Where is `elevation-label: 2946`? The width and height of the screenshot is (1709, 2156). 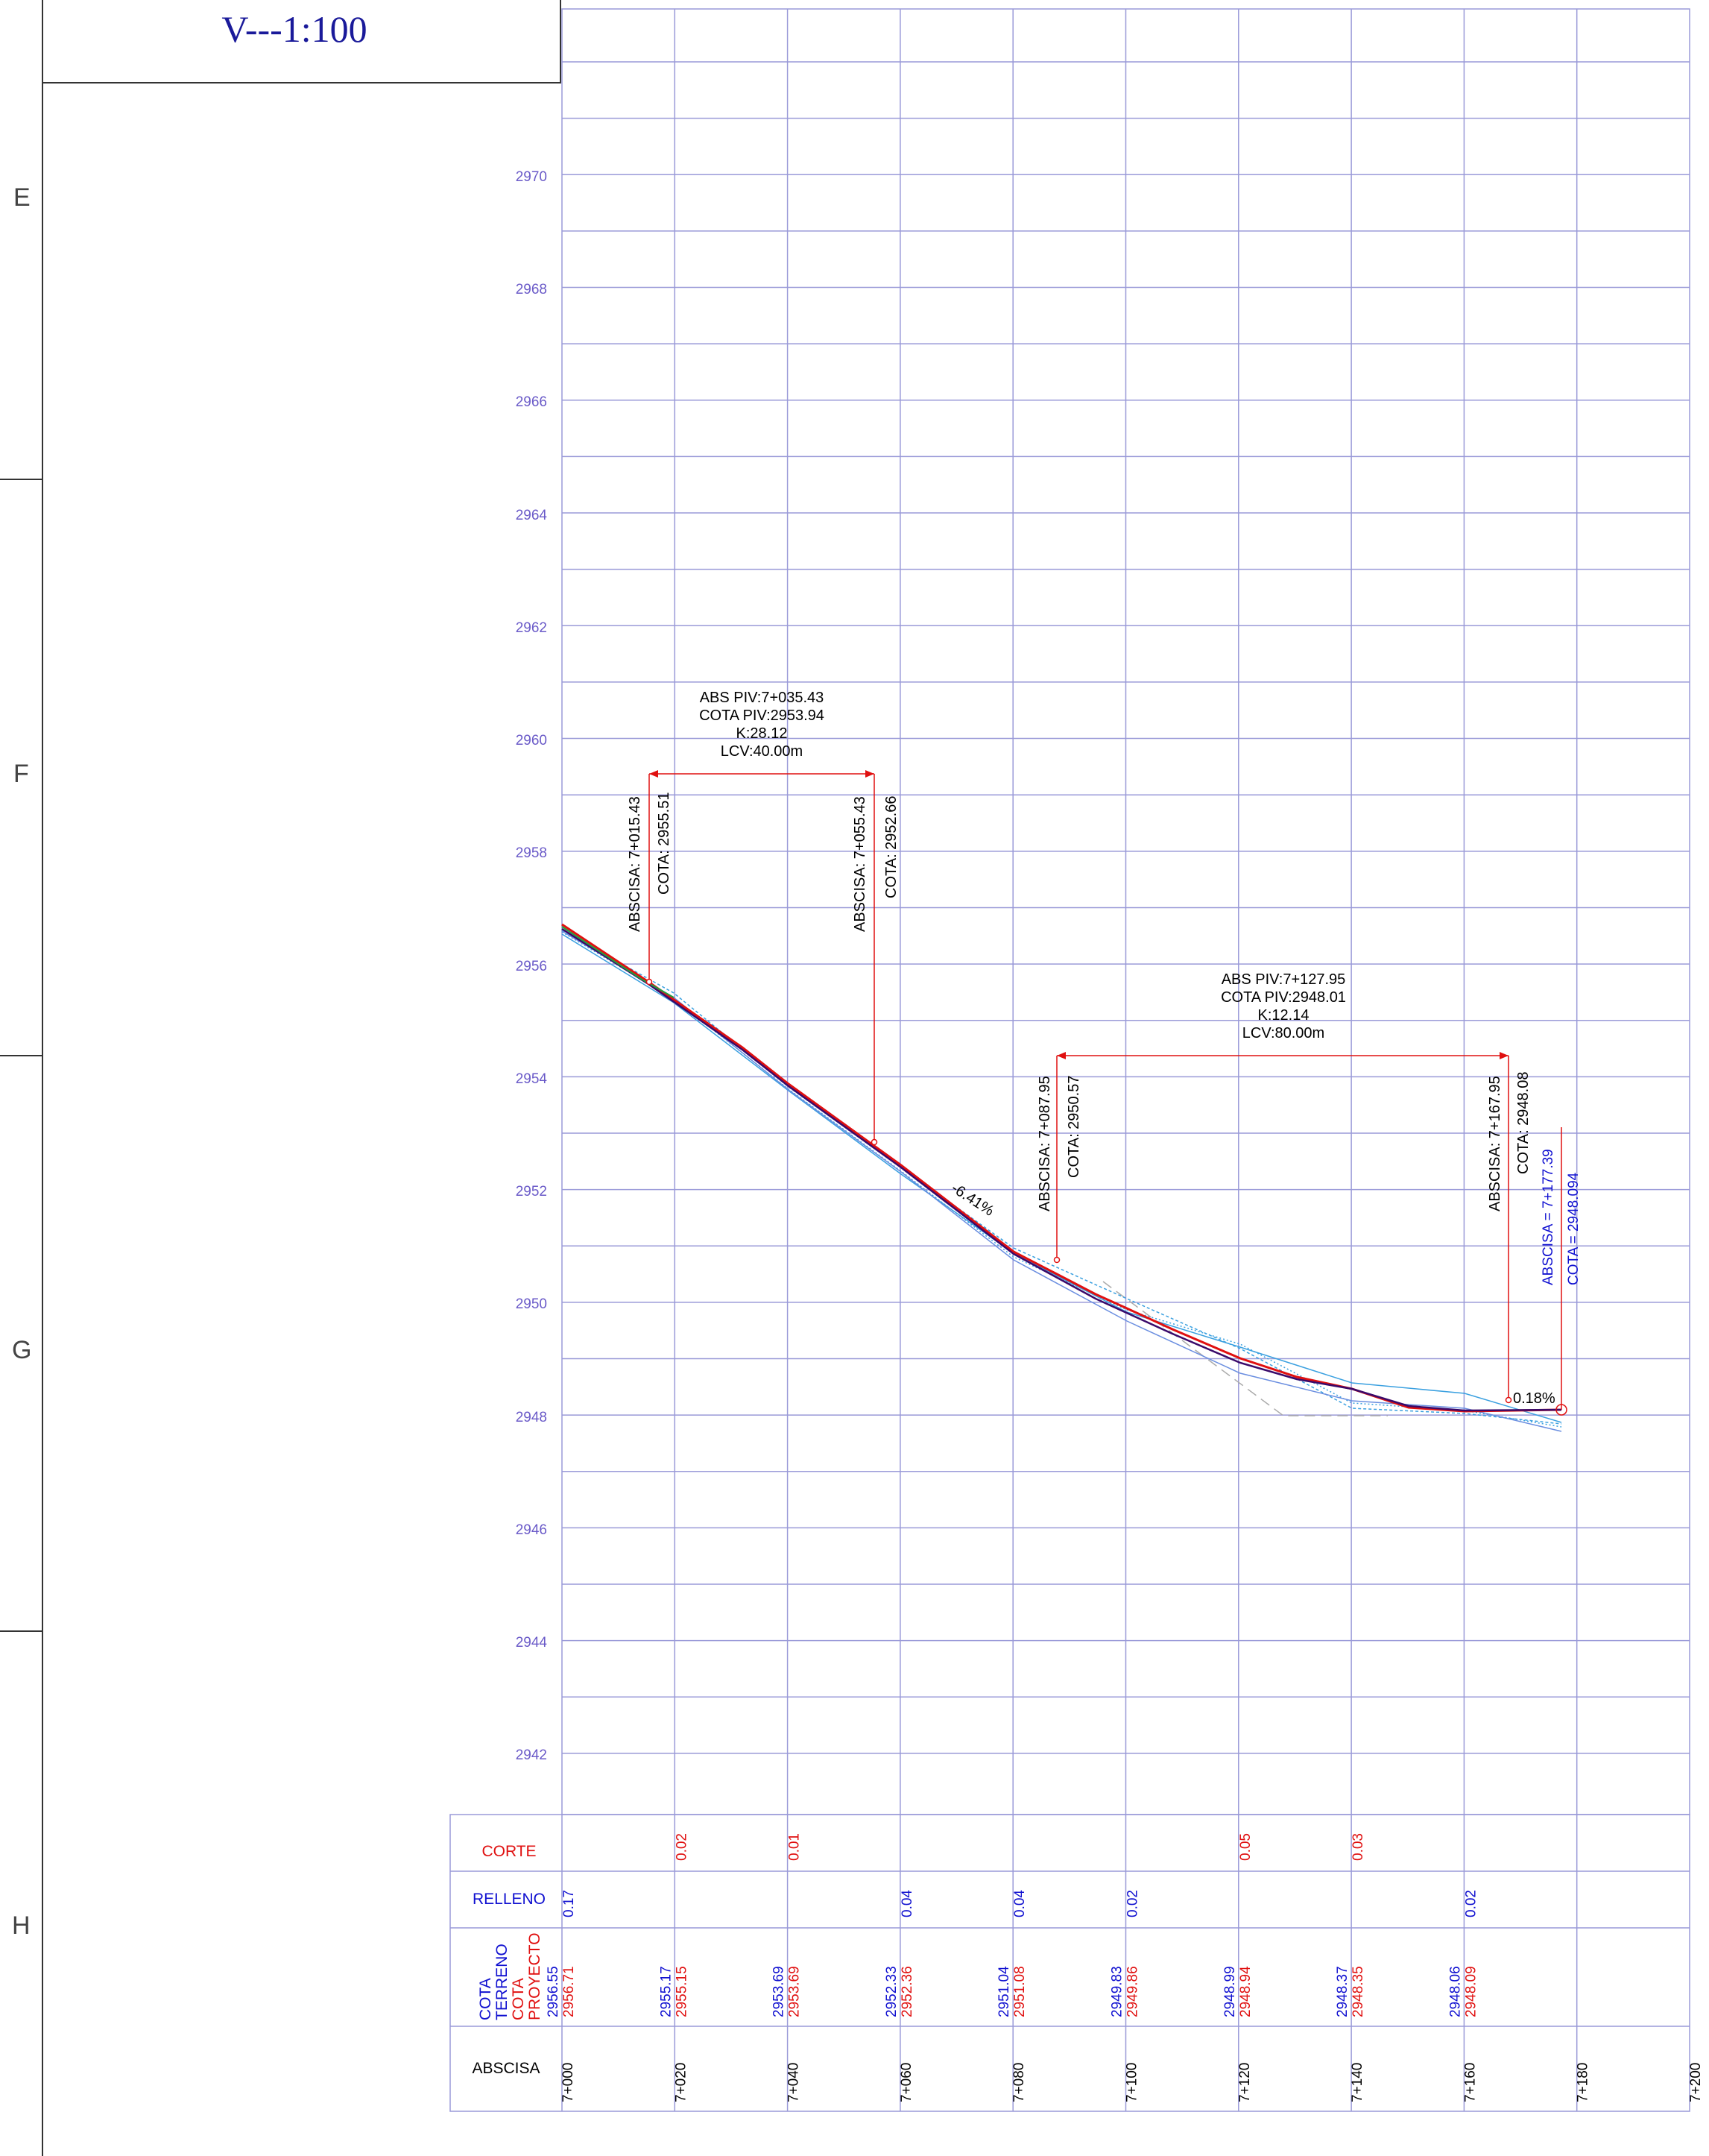
elevation-label: 2946 is located at coordinates (531, 1530).